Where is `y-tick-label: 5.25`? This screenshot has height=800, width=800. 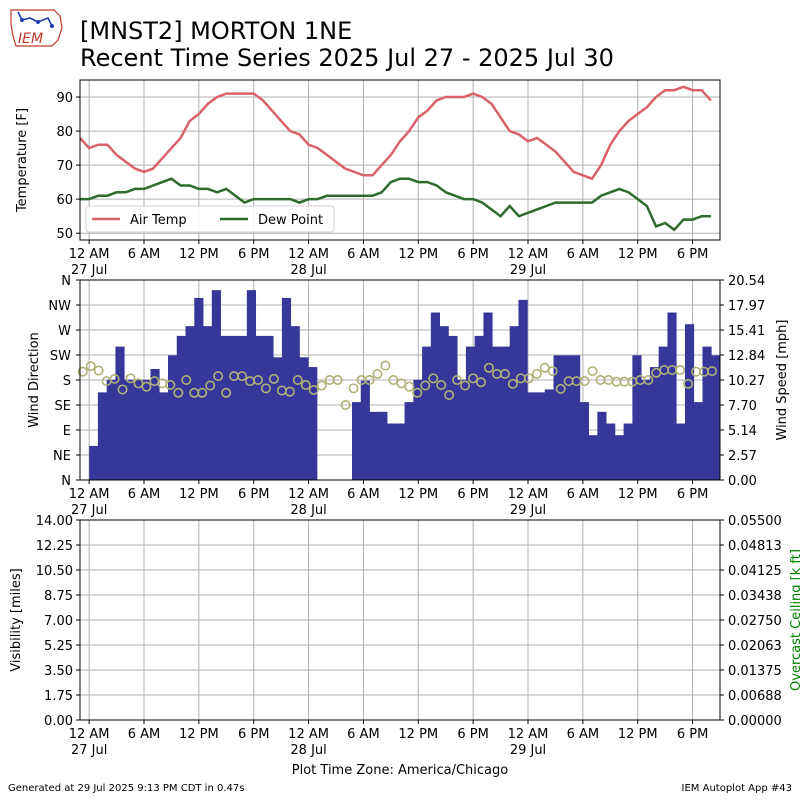
y-tick-label: 5.25 is located at coordinates (58, 646).